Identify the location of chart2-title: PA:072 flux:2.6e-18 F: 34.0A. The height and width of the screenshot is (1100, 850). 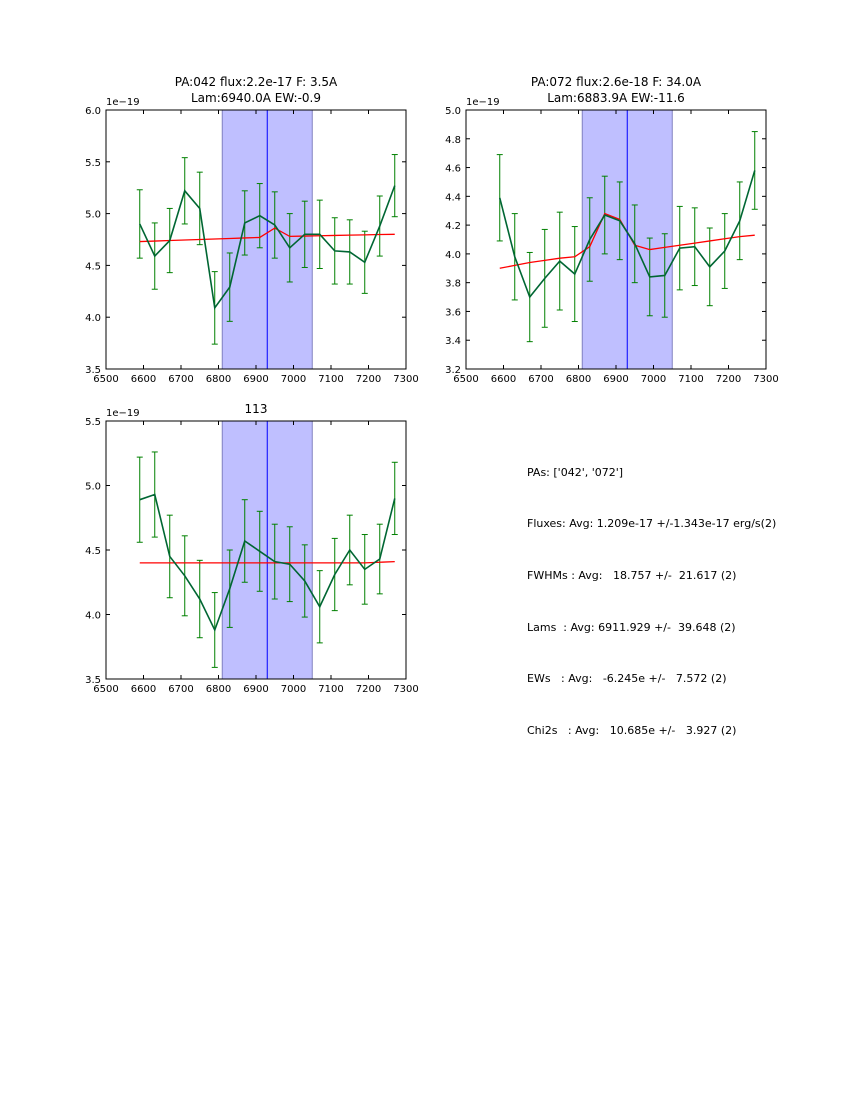
(616, 82).